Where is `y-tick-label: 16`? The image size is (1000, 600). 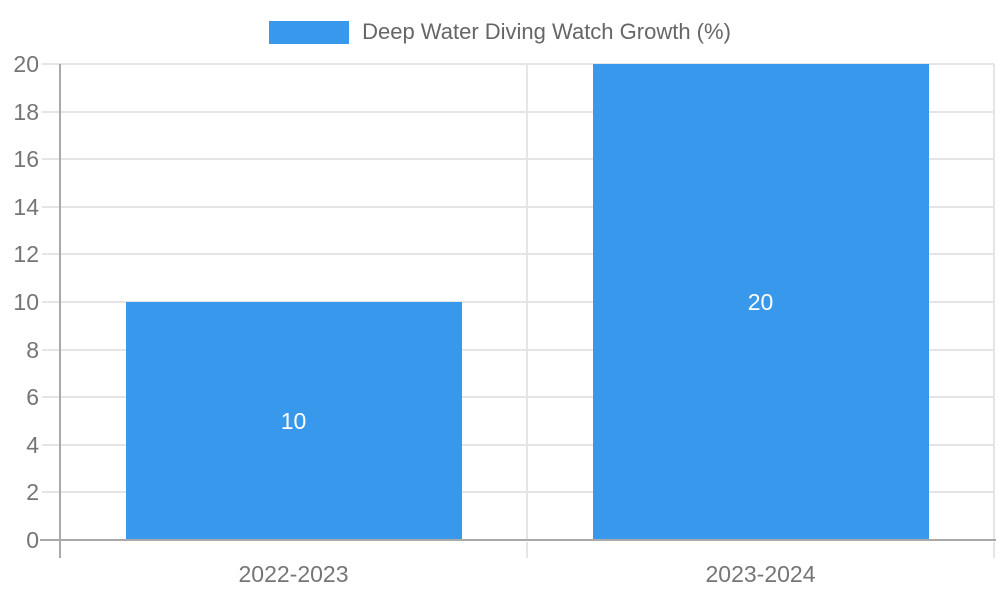 y-tick-label: 16 is located at coordinates (26, 159).